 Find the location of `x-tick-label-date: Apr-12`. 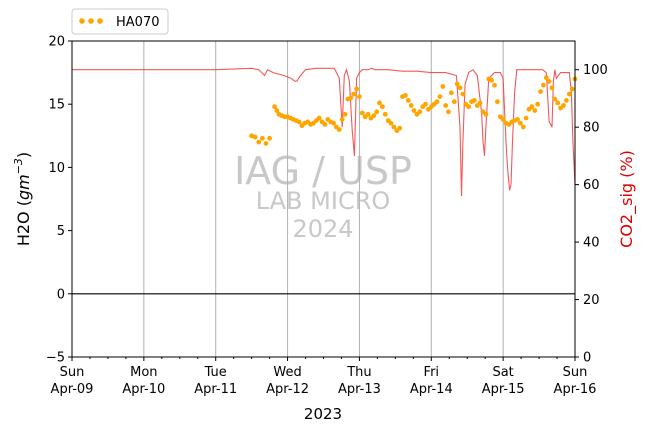

x-tick-label-date: Apr-12 is located at coordinates (287, 389).